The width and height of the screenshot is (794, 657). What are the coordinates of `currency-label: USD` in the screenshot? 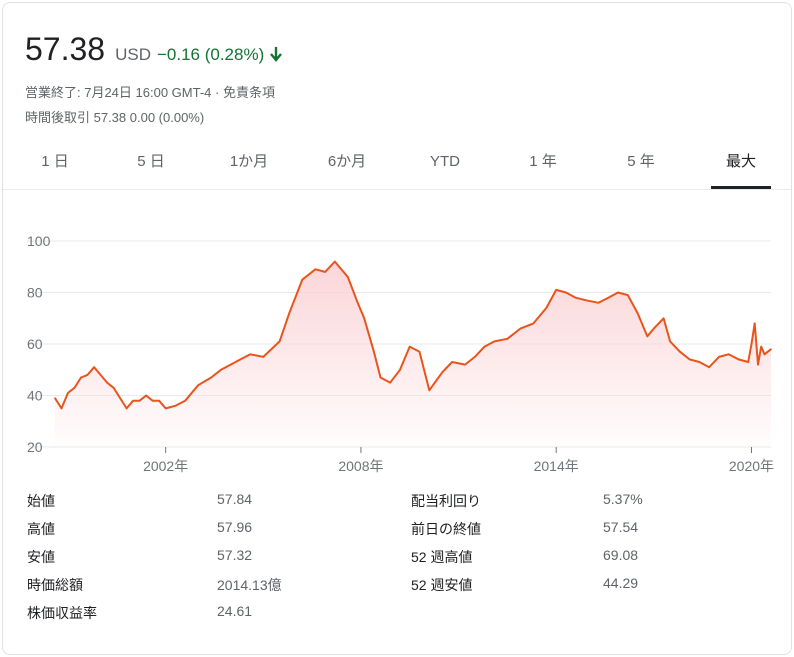 It's located at (133, 54).